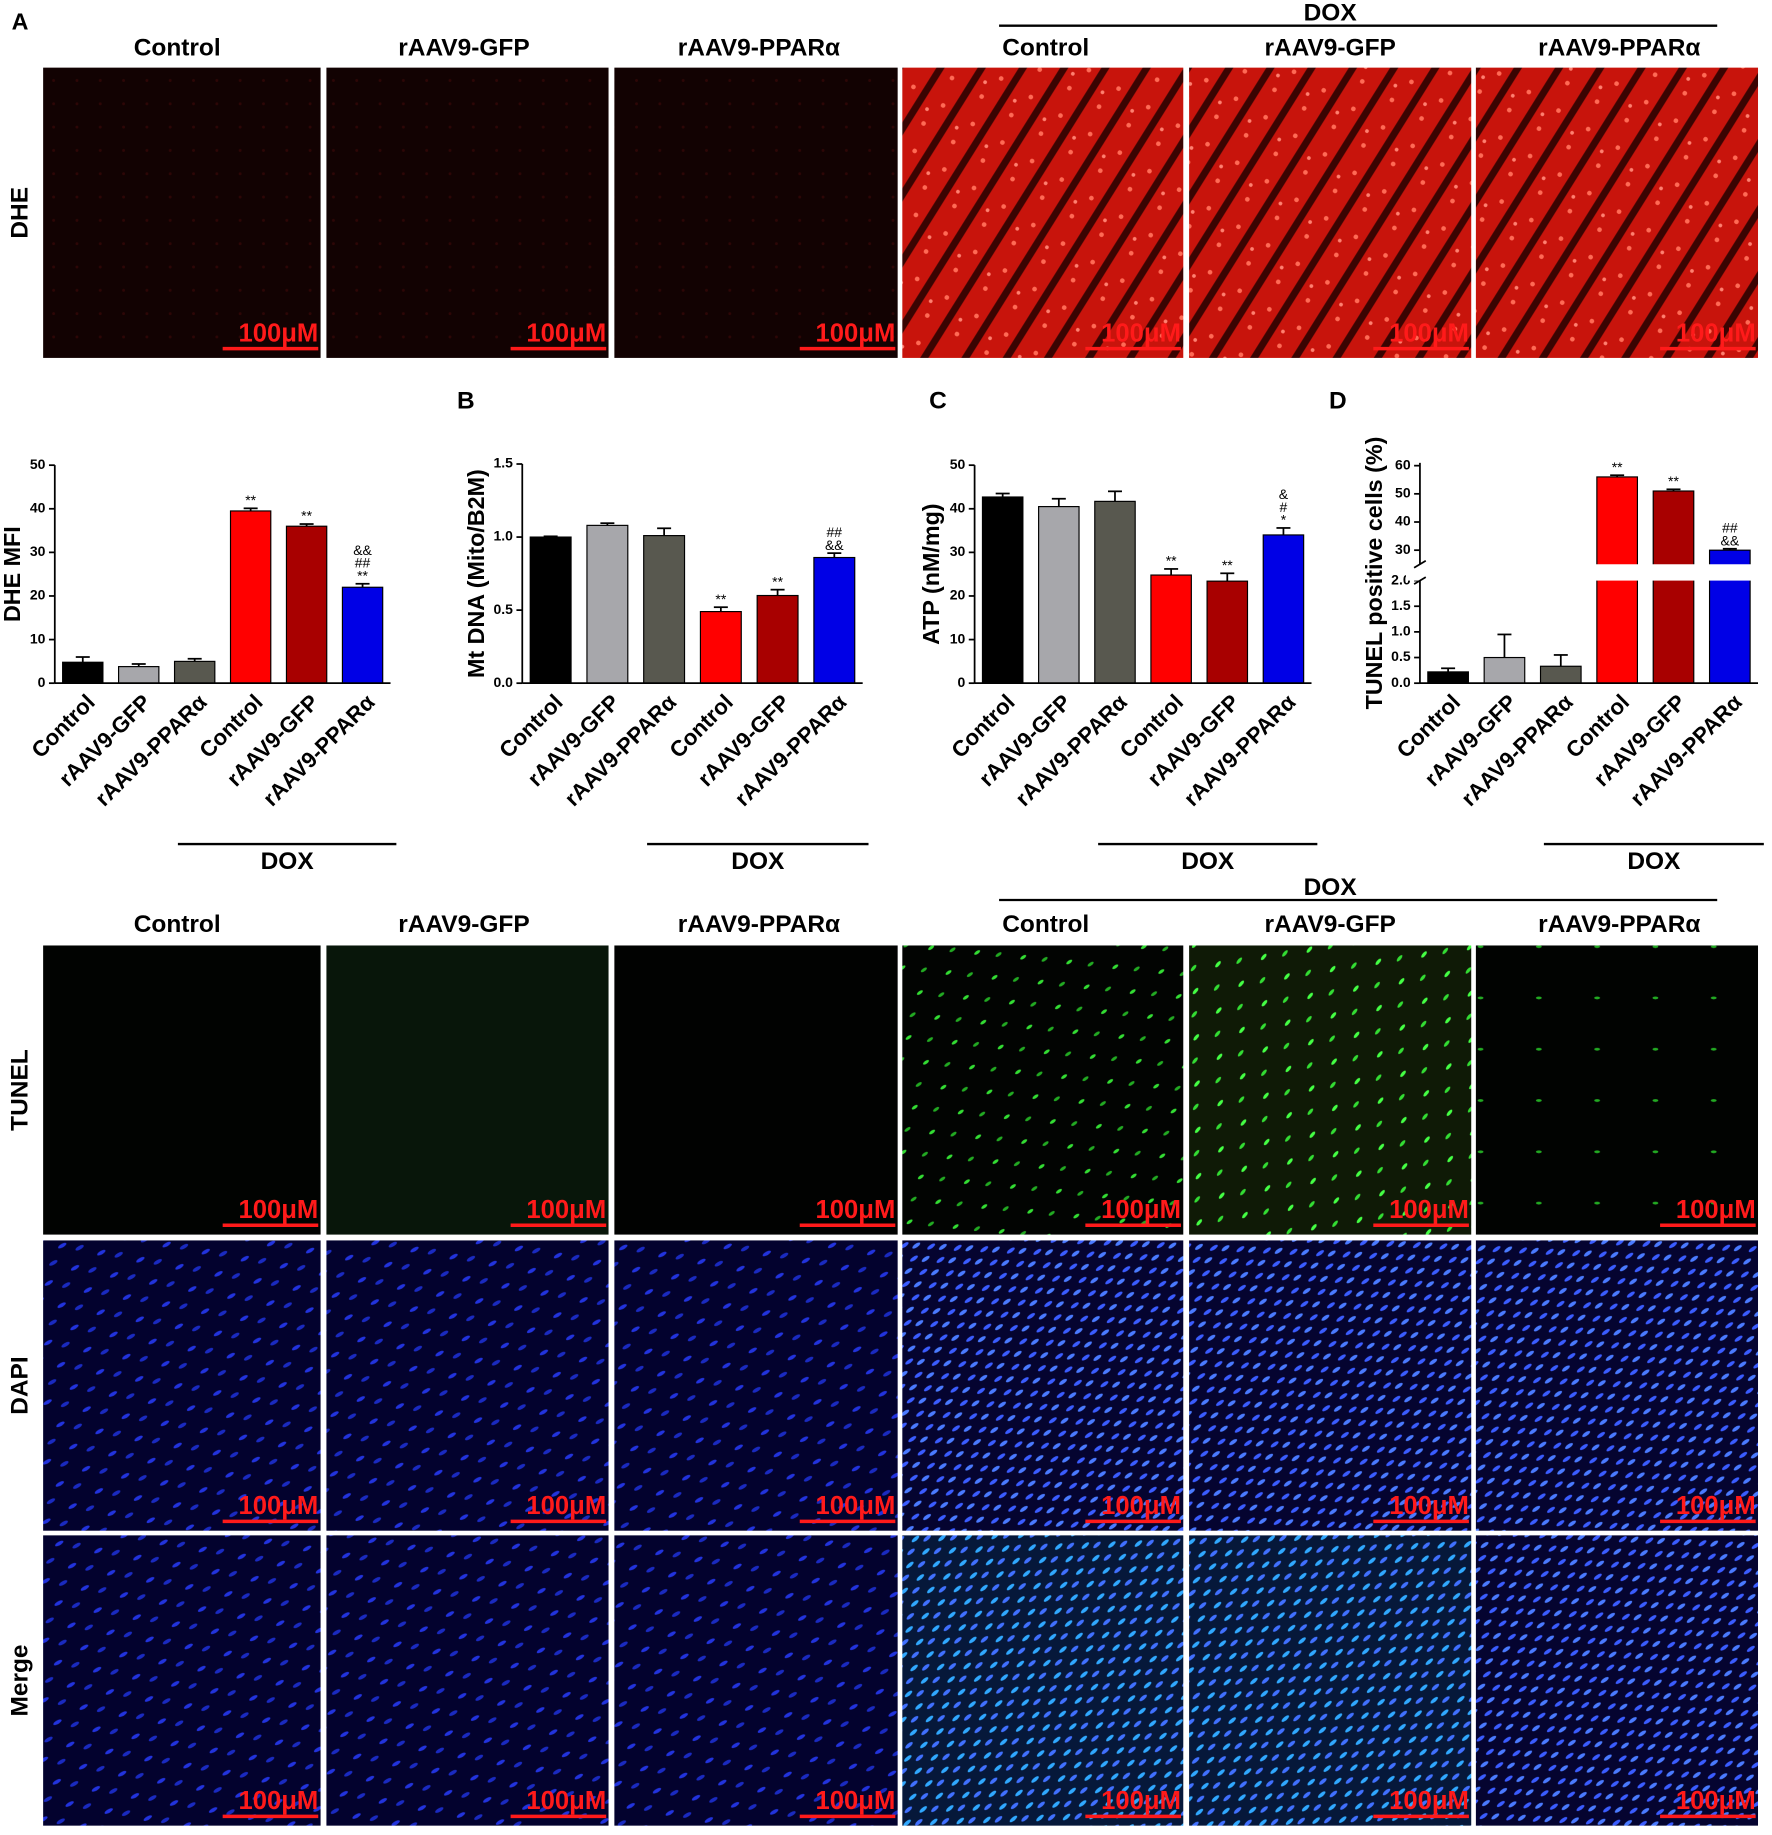 The height and width of the screenshot is (1835, 1772). I want to click on panel-label: C, so click(938, 401).